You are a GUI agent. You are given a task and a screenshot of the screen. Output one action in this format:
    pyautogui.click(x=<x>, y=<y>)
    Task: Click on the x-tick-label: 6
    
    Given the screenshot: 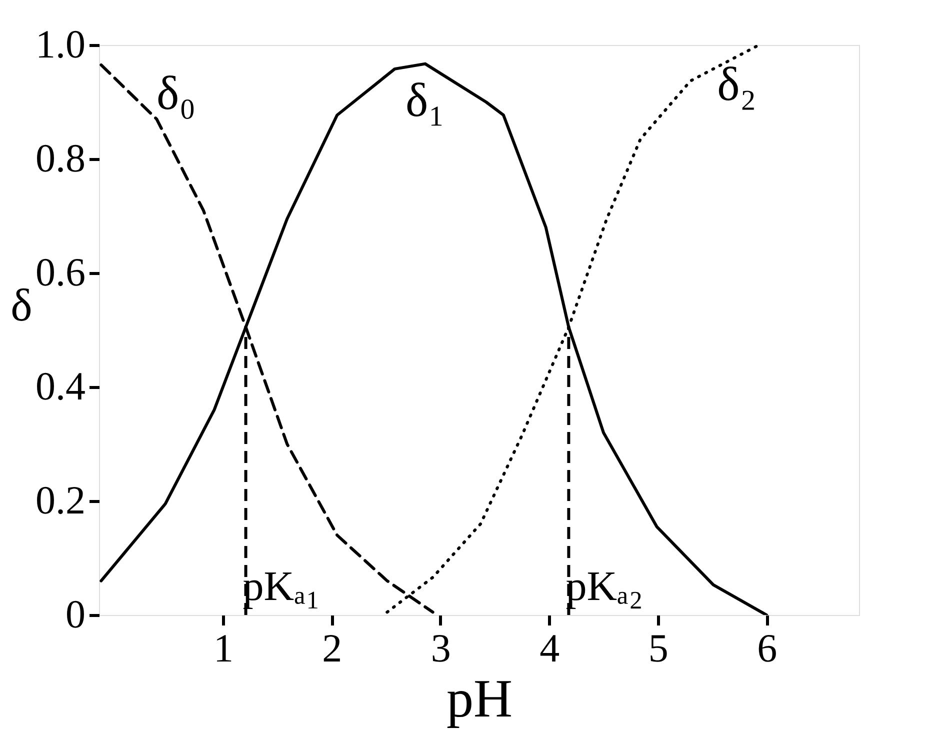 What is the action you would take?
    pyautogui.click(x=767, y=648)
    